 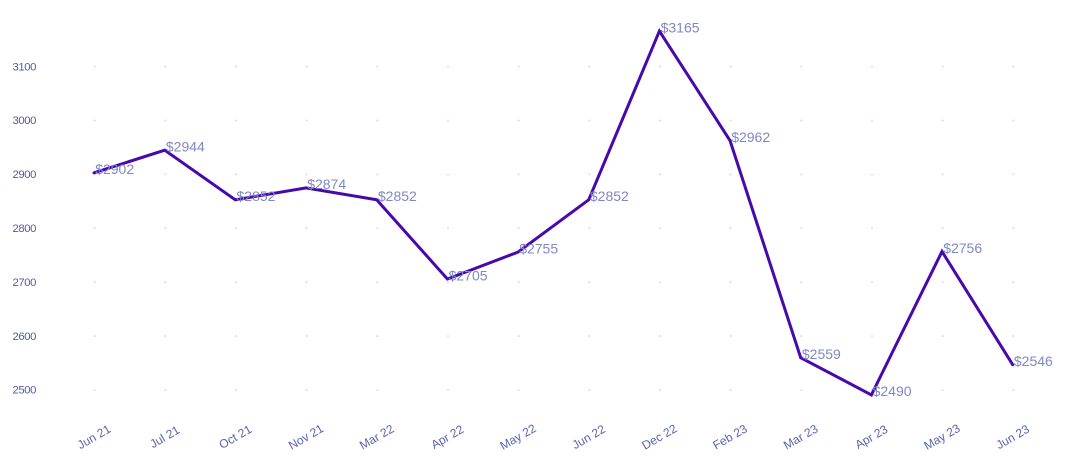 I want to click on svg-text: 3000, so click(x=24, y=121).